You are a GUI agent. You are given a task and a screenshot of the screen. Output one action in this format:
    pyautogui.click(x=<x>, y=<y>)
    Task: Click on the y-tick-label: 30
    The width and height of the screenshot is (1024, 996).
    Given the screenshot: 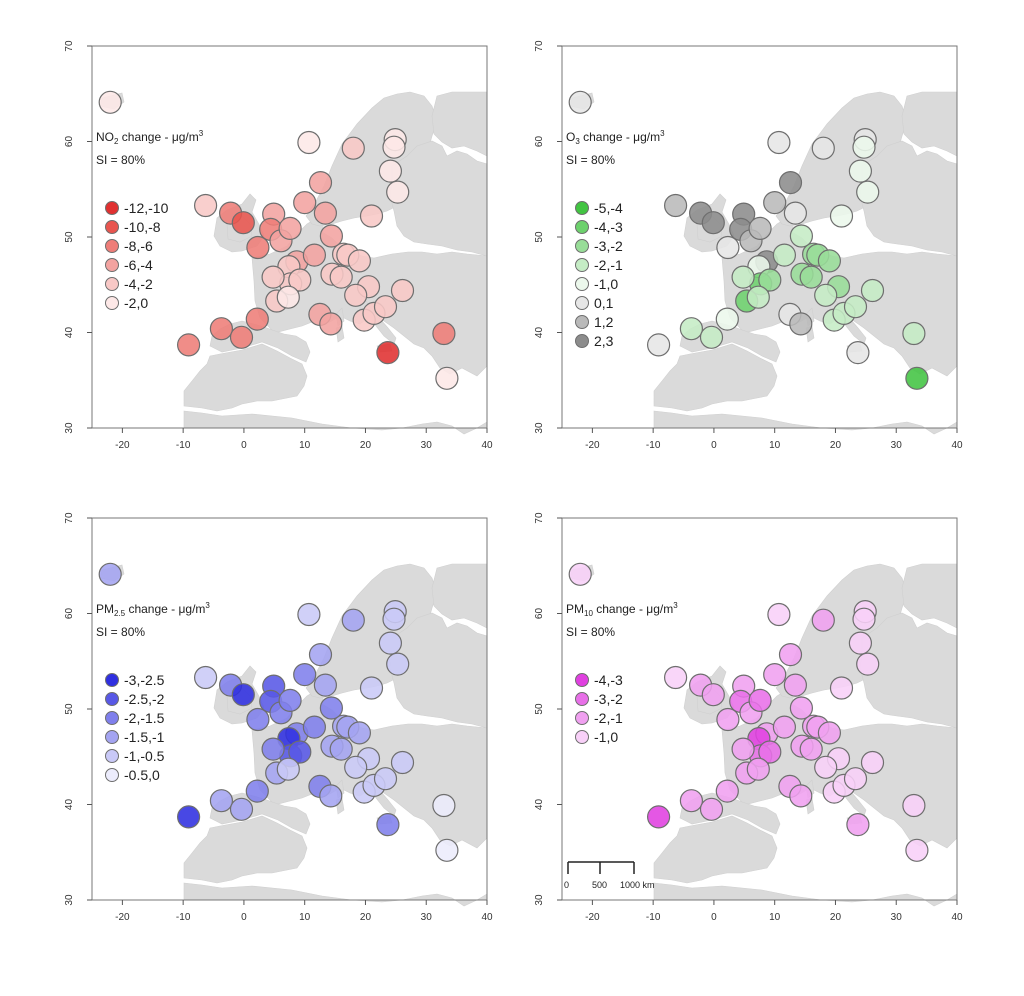 What is the action you would take?
    pyautogui.click(x=539, y=428)
    